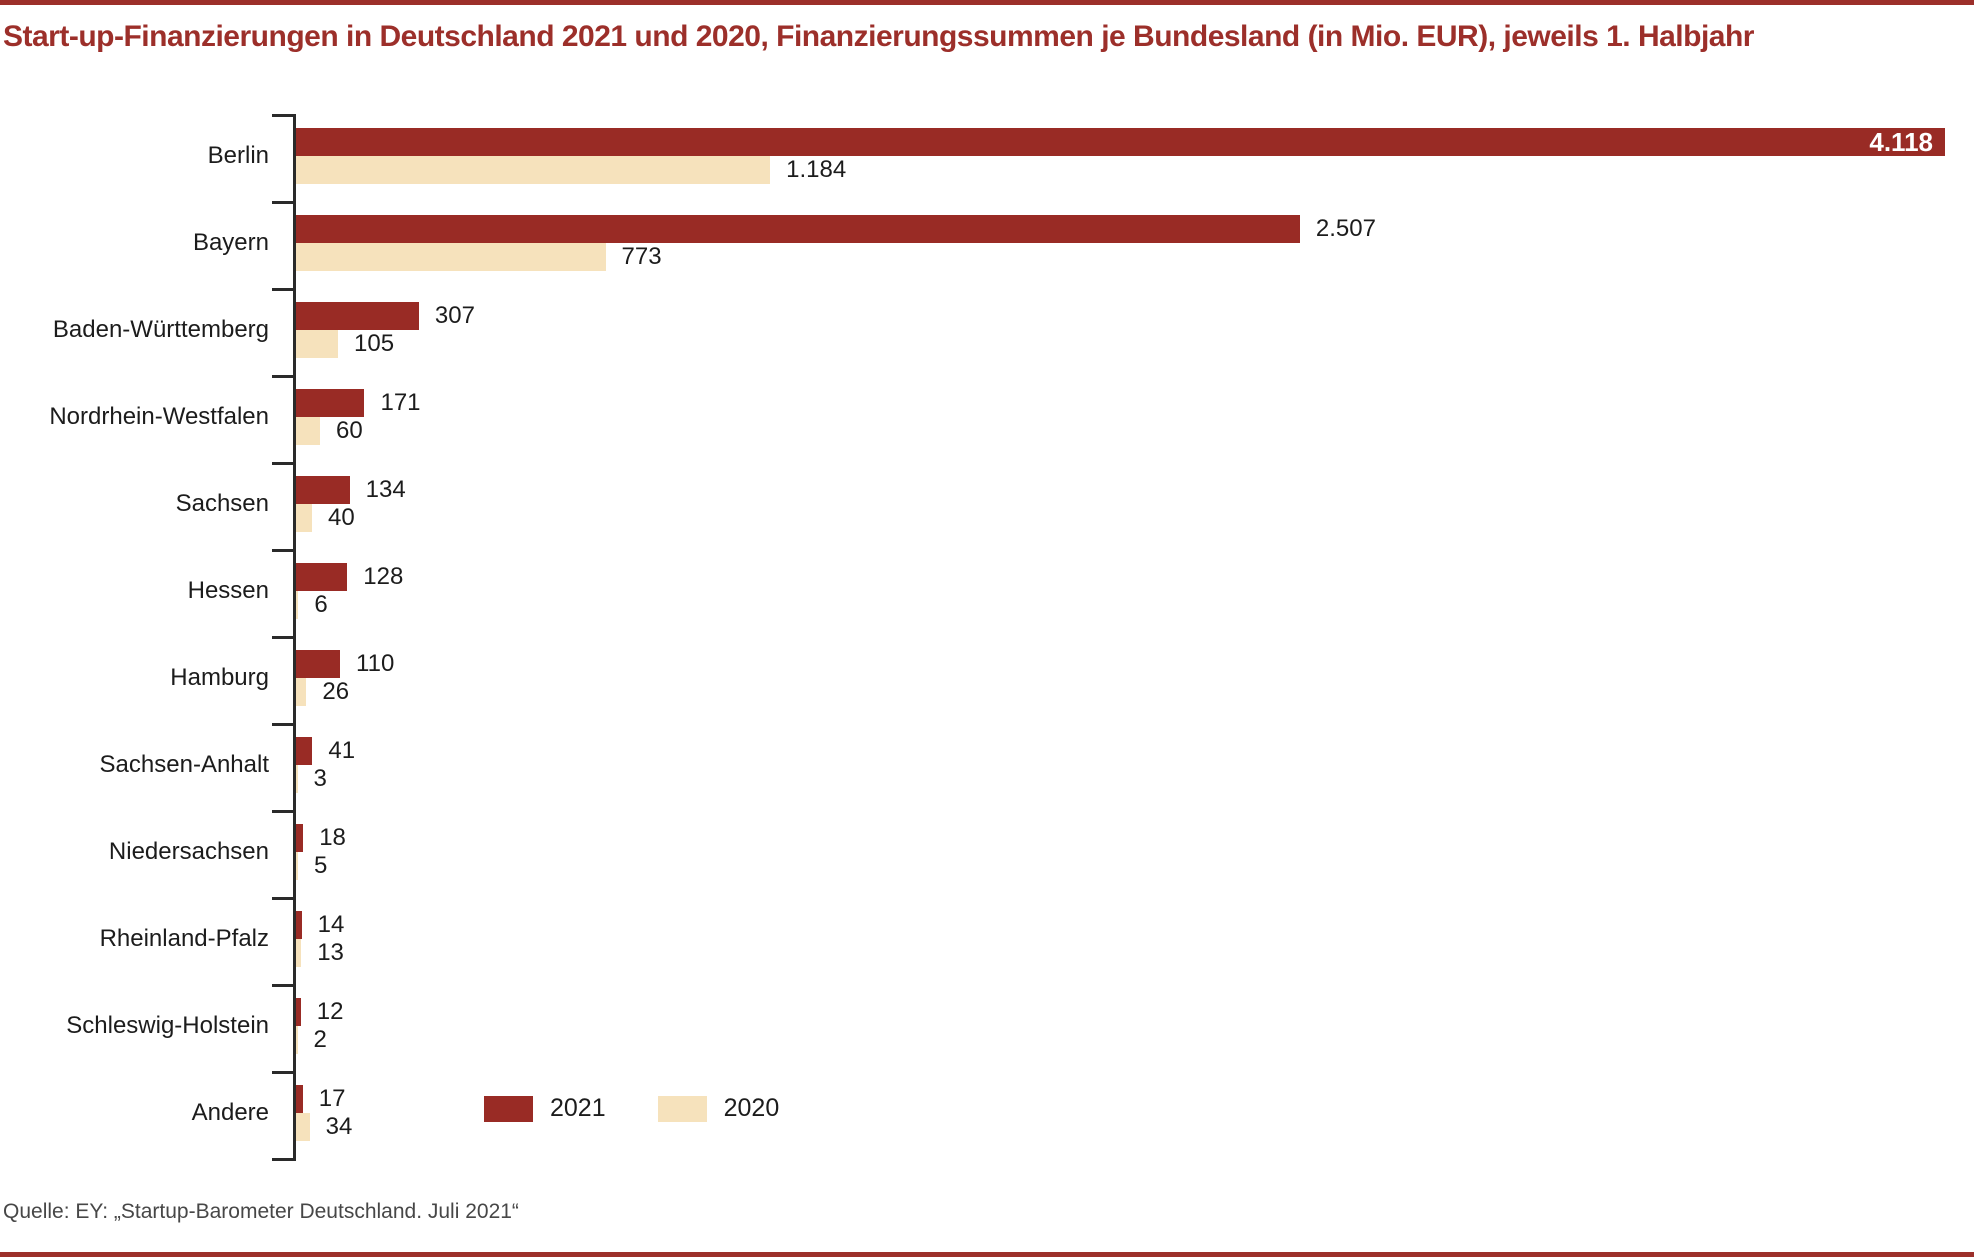  Describe the element at coordinates (222, 503) in the screenshot. I see `category-label: Sachsen` at that location.